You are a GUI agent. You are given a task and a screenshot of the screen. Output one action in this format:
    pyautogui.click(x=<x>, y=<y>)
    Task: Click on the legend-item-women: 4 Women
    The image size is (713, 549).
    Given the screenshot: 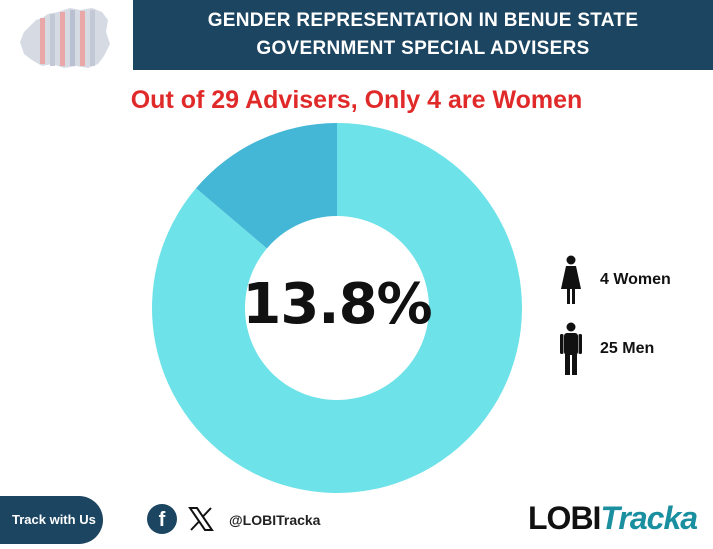 What is the action you would take?
    pyautogui.click(x=615, y=280)
    